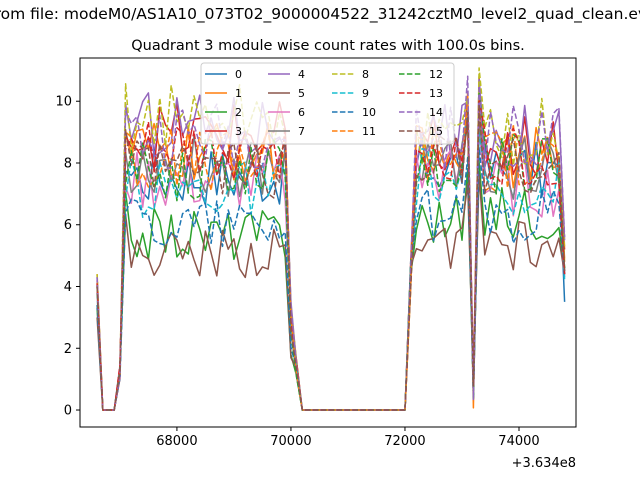 The height and width of the screenshot is (480, 640). I want to click on legend-label-15: 15, so click(436, 131).